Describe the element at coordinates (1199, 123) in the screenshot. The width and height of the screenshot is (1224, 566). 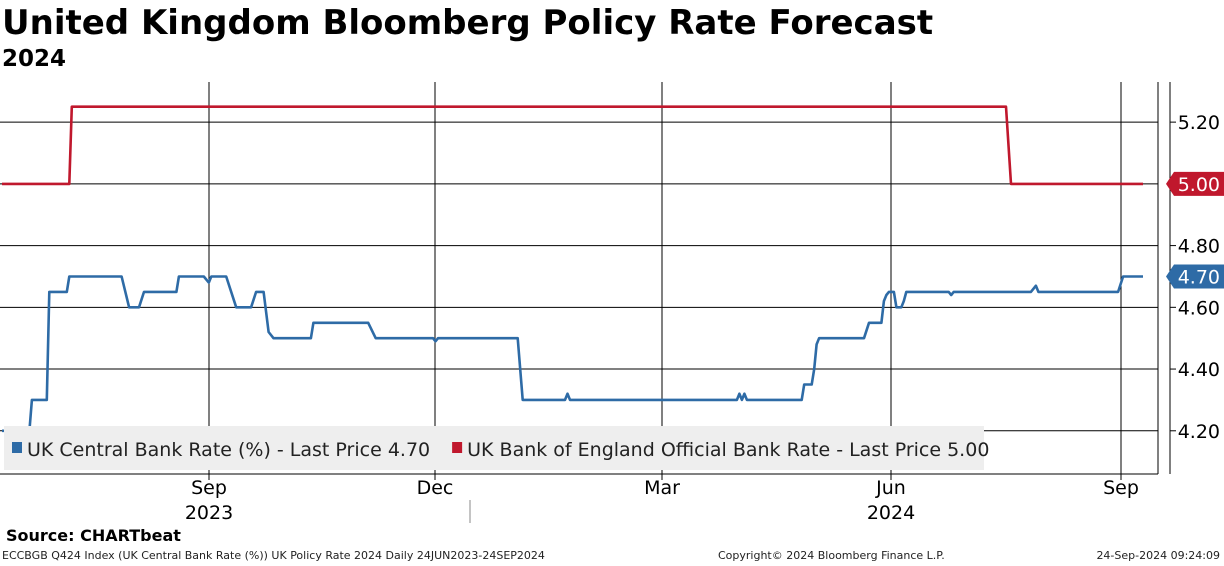
I see `y-tick-label: 5.20` at that location.